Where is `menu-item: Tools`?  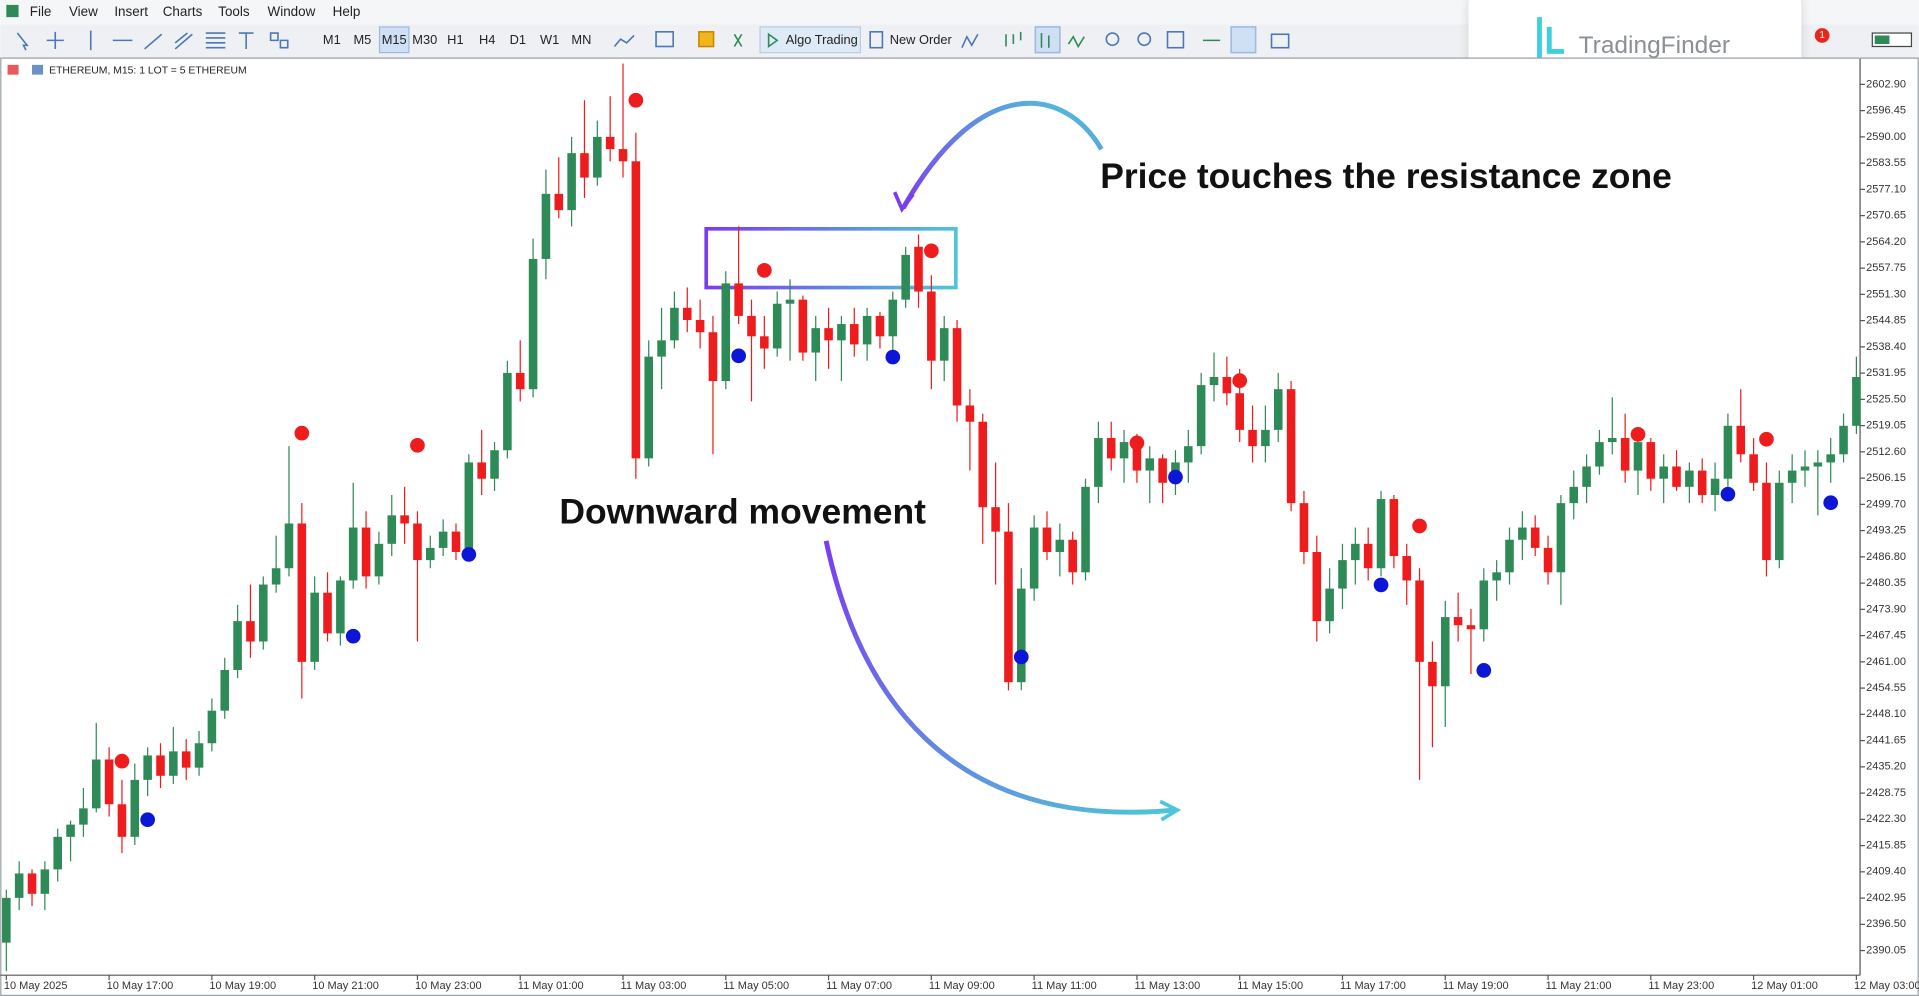 menu-item: Tools is located at coordinates (234, 11).